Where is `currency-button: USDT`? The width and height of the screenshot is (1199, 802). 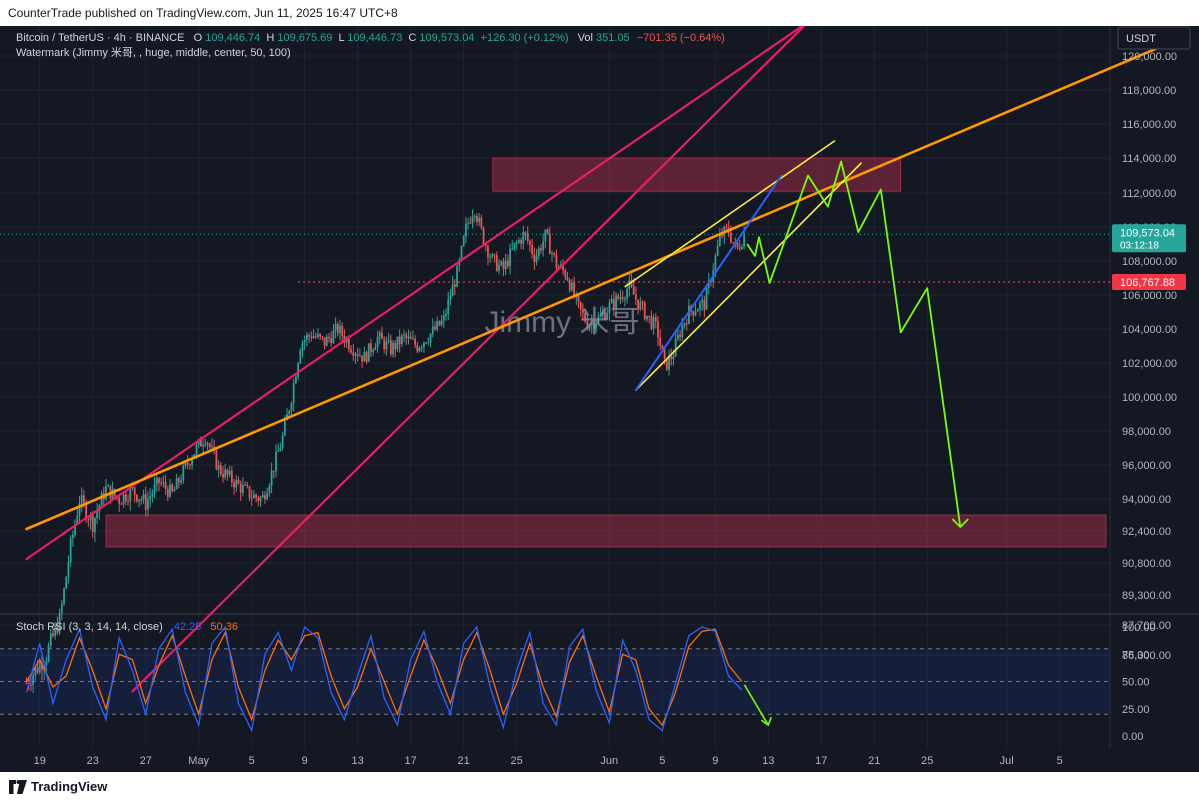 currency-button: USDT is located at coordinates (1154, 38).